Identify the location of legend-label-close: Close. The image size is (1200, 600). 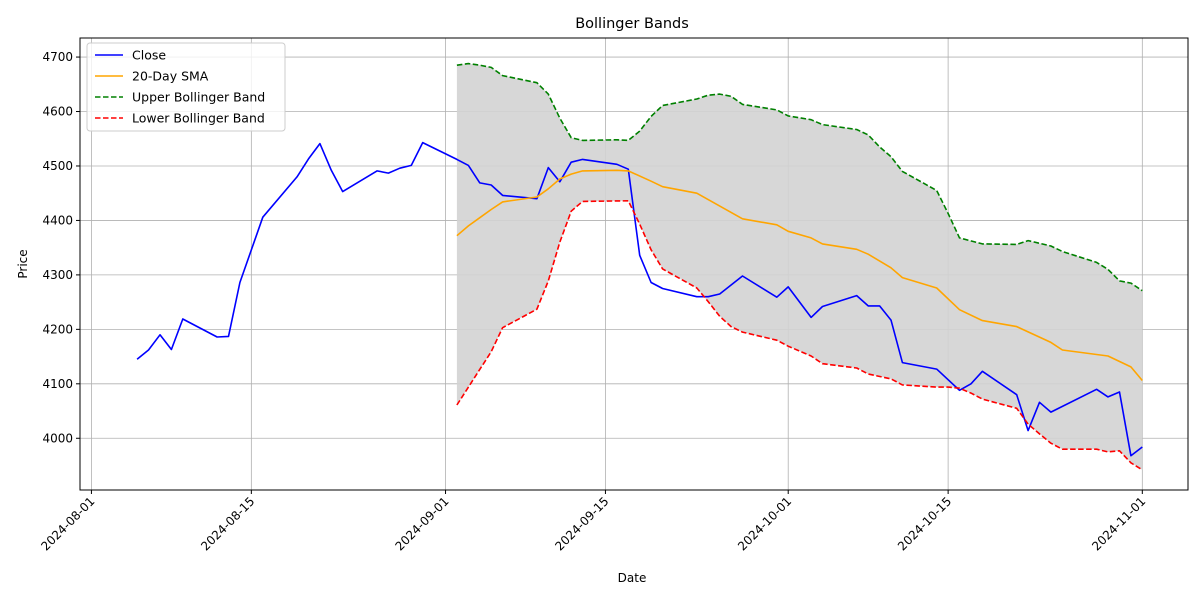
(149, 55).